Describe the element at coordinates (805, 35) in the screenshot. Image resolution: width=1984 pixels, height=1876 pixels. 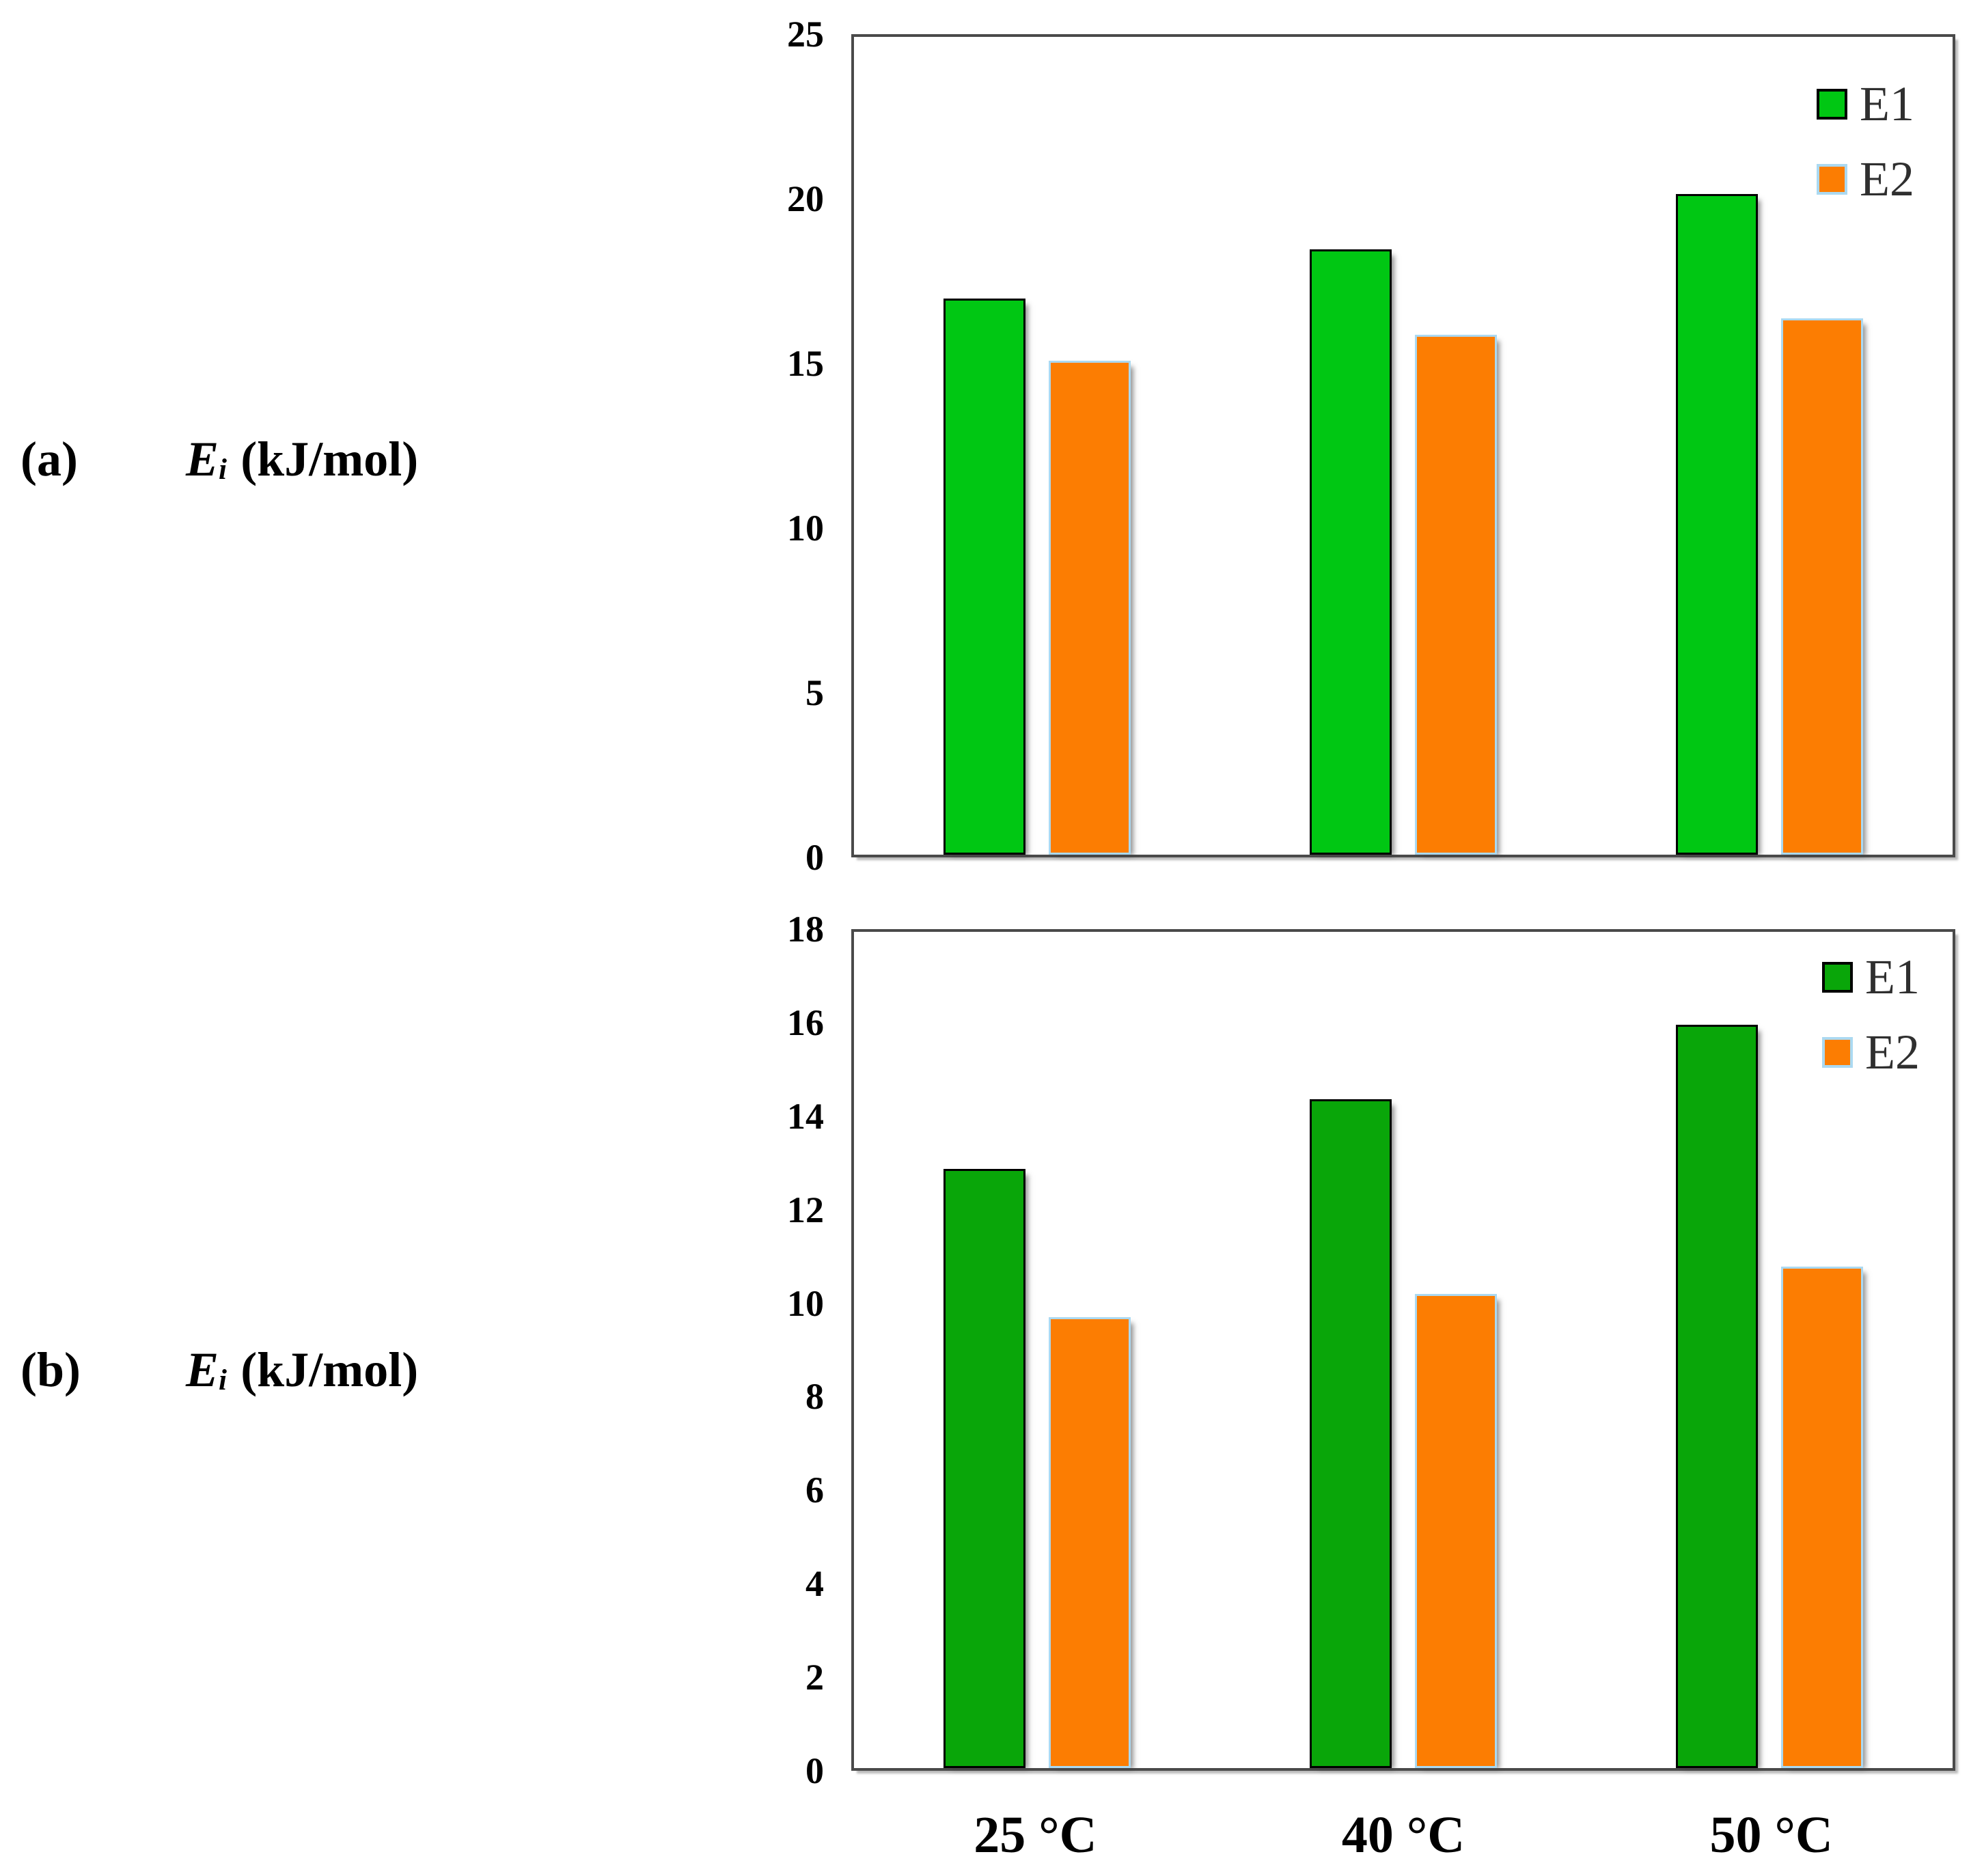
I see `y-tick-label-25: 25` at that location.